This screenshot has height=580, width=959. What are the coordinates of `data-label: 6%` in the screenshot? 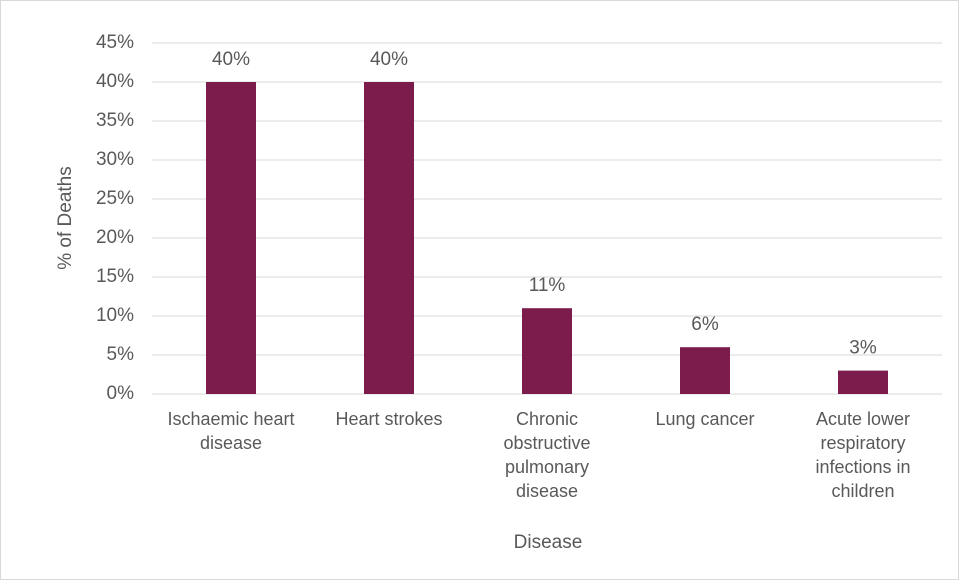 It's located at (705, 324).